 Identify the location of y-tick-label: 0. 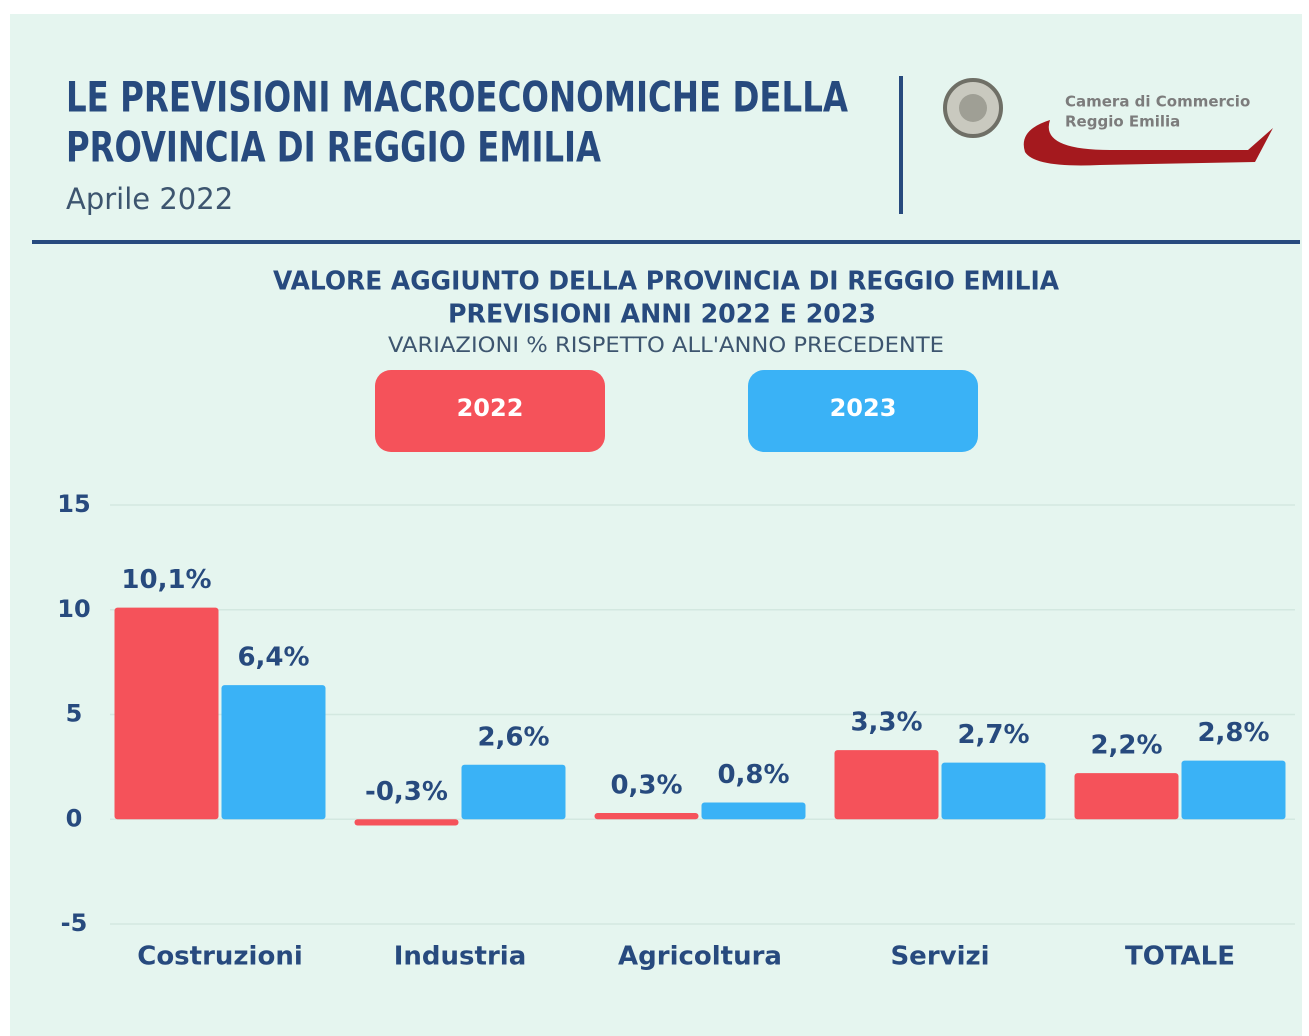
(74, 818).